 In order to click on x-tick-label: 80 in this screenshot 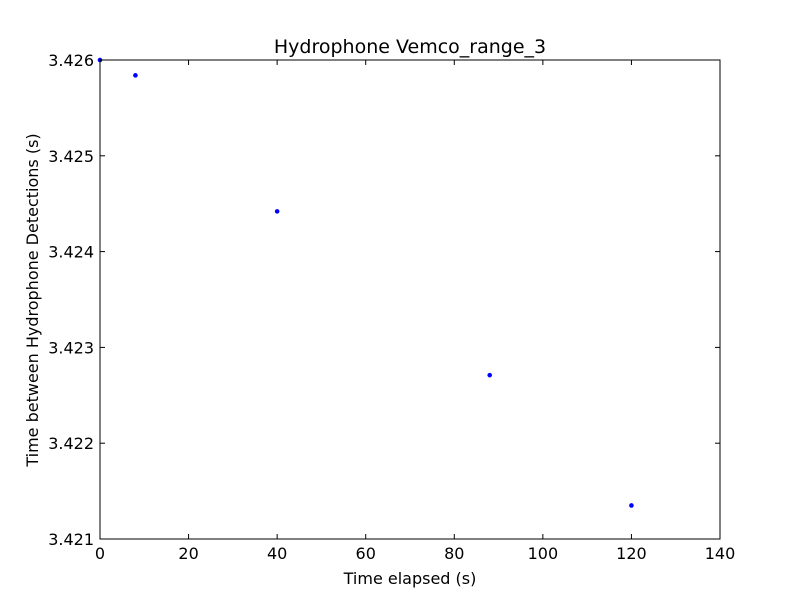, I will do `click(454, 553)`.